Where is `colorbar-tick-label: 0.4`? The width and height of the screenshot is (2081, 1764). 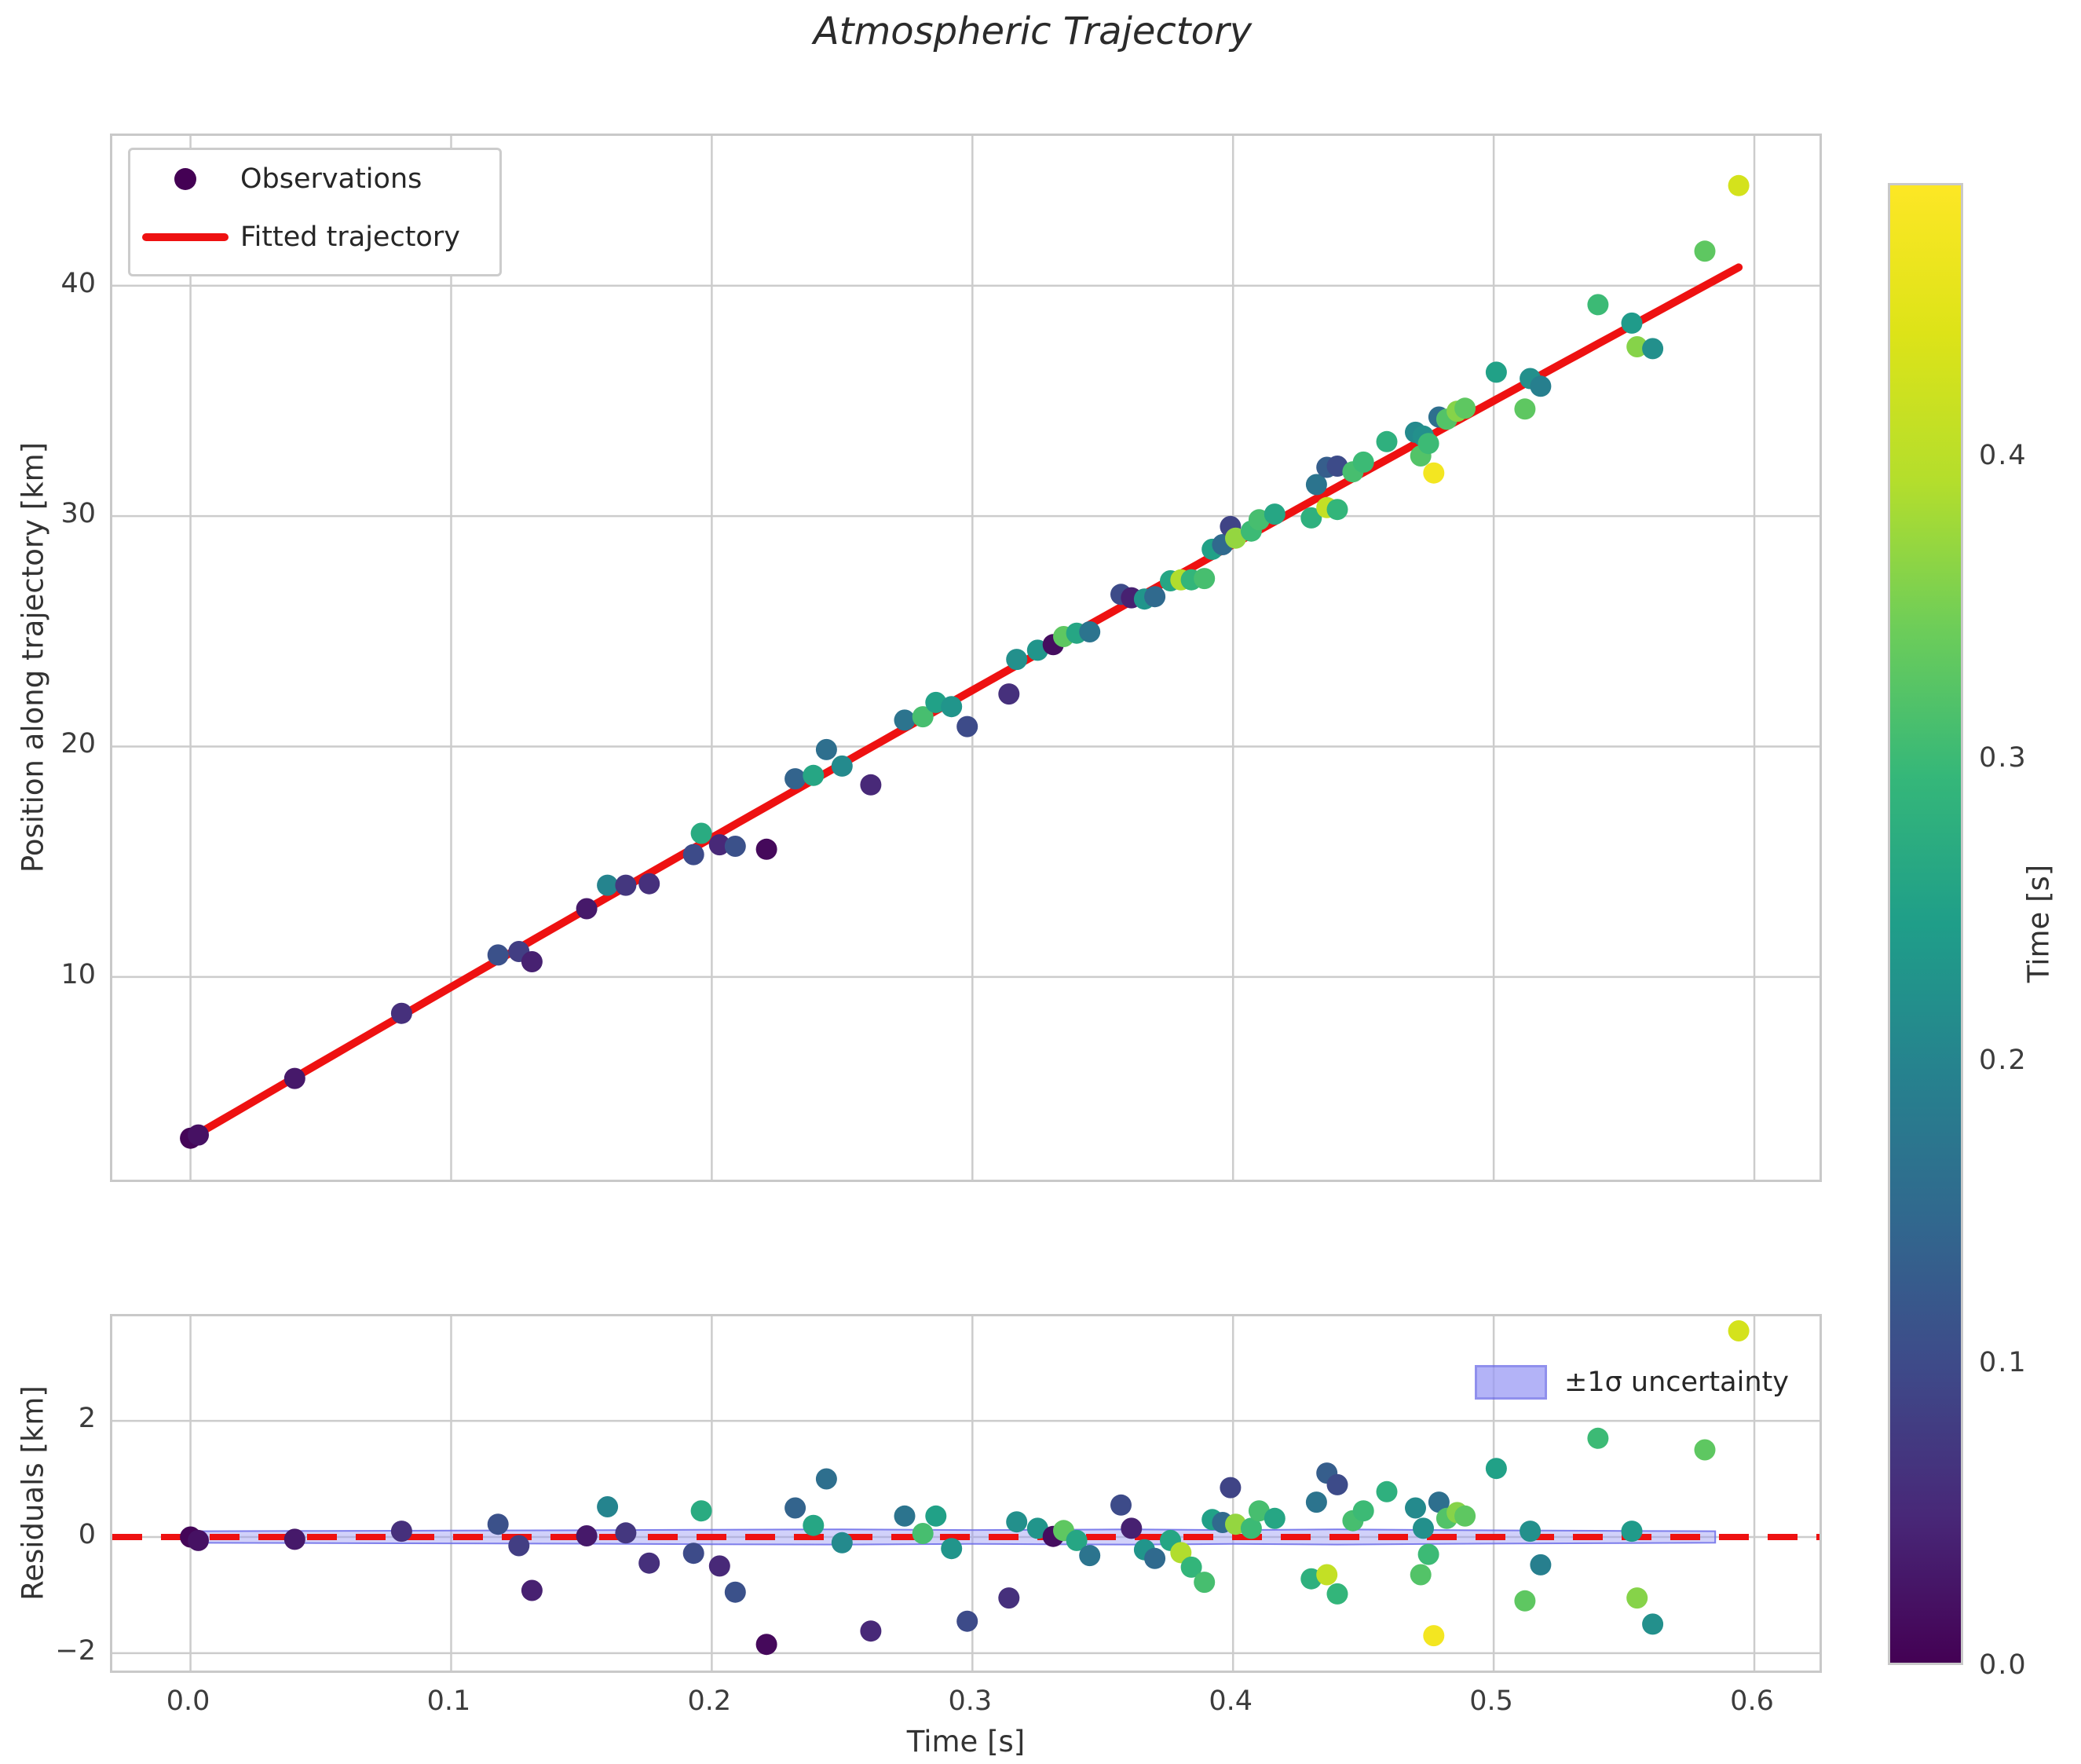 colorbar-tick-label: 0.4 is located at coordinates (2003, 455).